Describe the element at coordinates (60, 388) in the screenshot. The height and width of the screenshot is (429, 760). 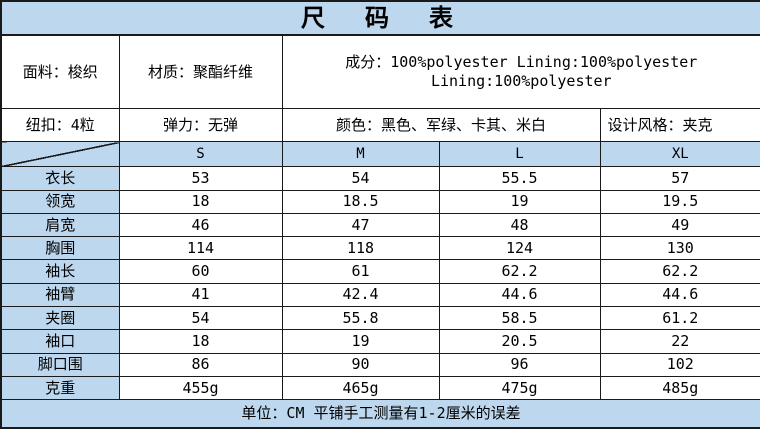
I see `measure-row-label: 克重` at that location.